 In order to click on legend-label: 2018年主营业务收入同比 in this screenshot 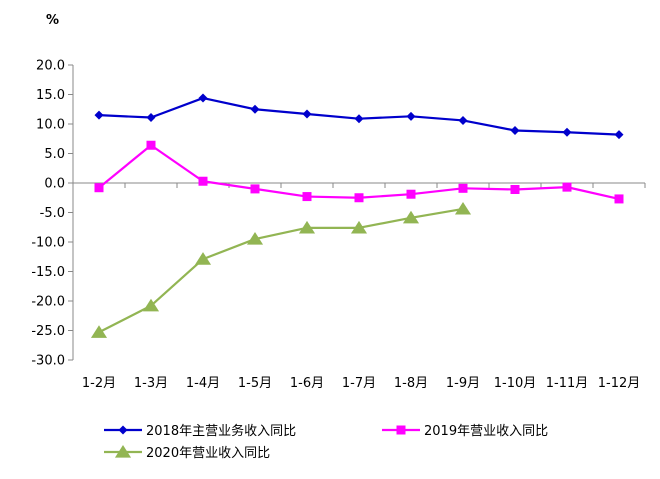, I will do `click(221, 431)`.